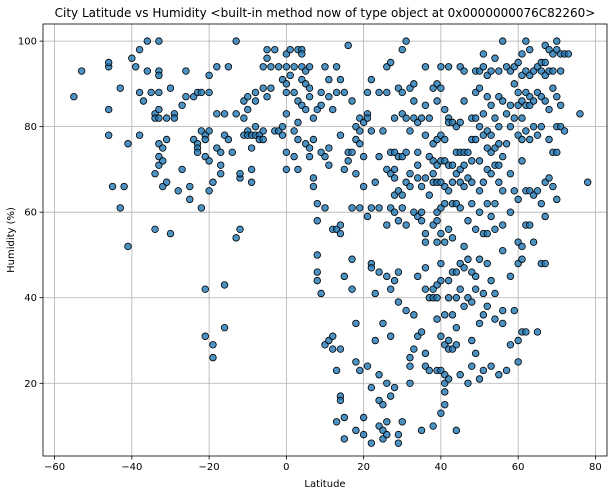  Describe the element at coordinates (286, 467) in the screenshot. I see `x-tick-label: 0` at that location.